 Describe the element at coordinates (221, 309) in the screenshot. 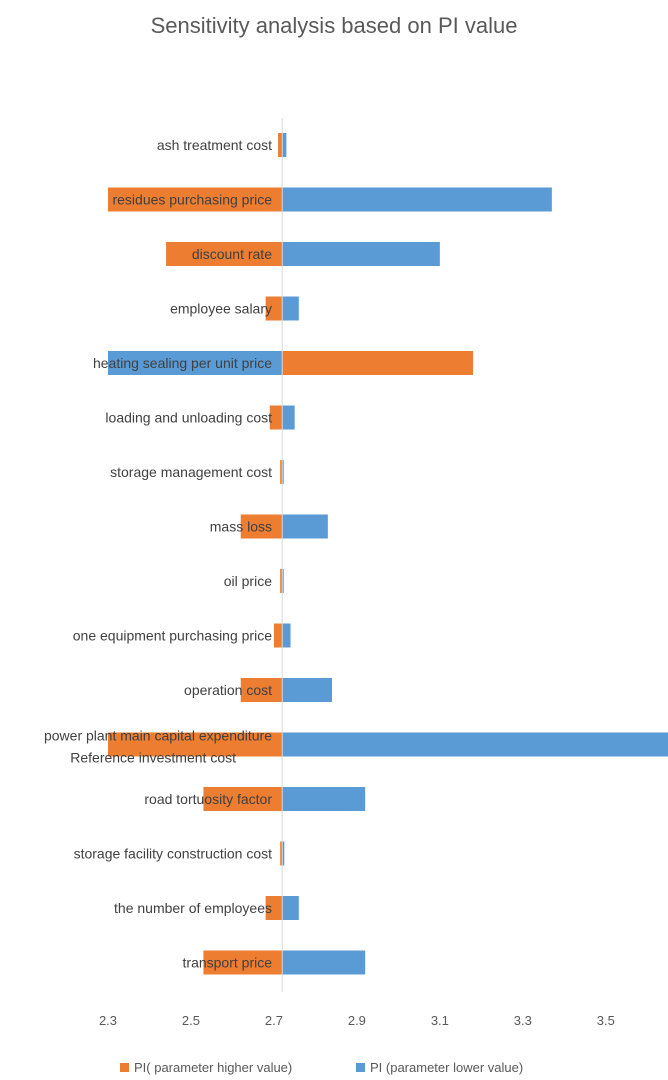

I see `category-label-employee-salary: employee salary` at that location.